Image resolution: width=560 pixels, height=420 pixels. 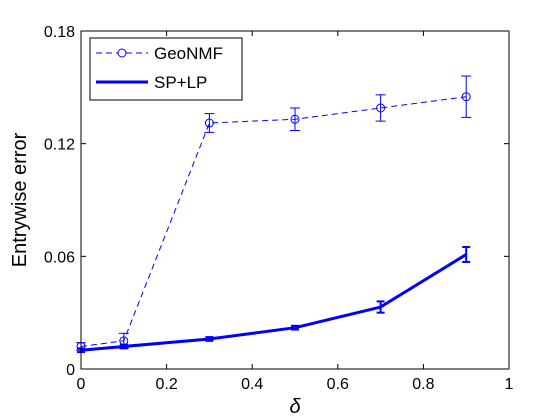 What do you see at coordinates (252, 384) in the screenshot?
I see `x-tick-label: 0.4` at bounding box center [252, 384].